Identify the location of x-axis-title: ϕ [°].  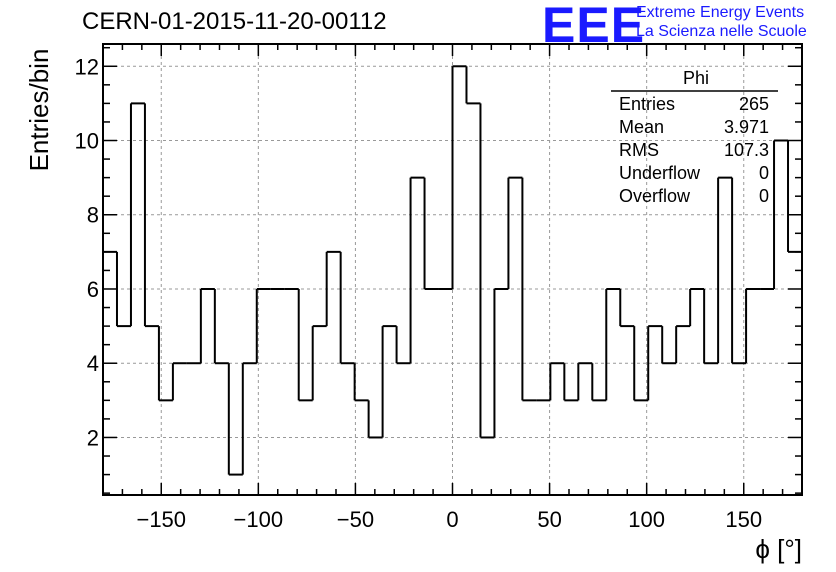
(778, 549).